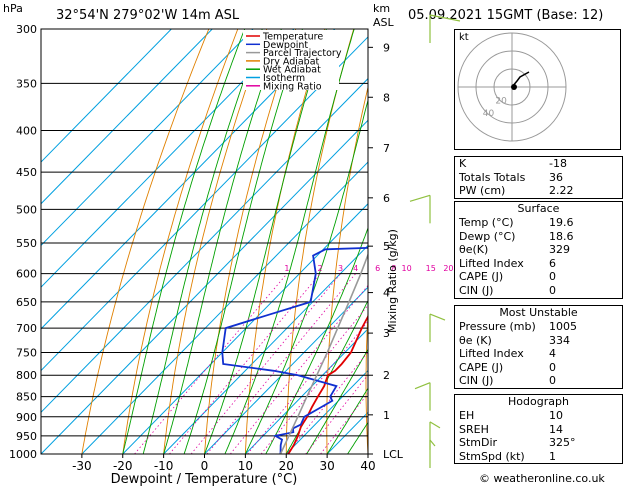 The height and width of the screenshot is (486, 629). I want to click on pressure-tick-label: 650, so click(26, 302).